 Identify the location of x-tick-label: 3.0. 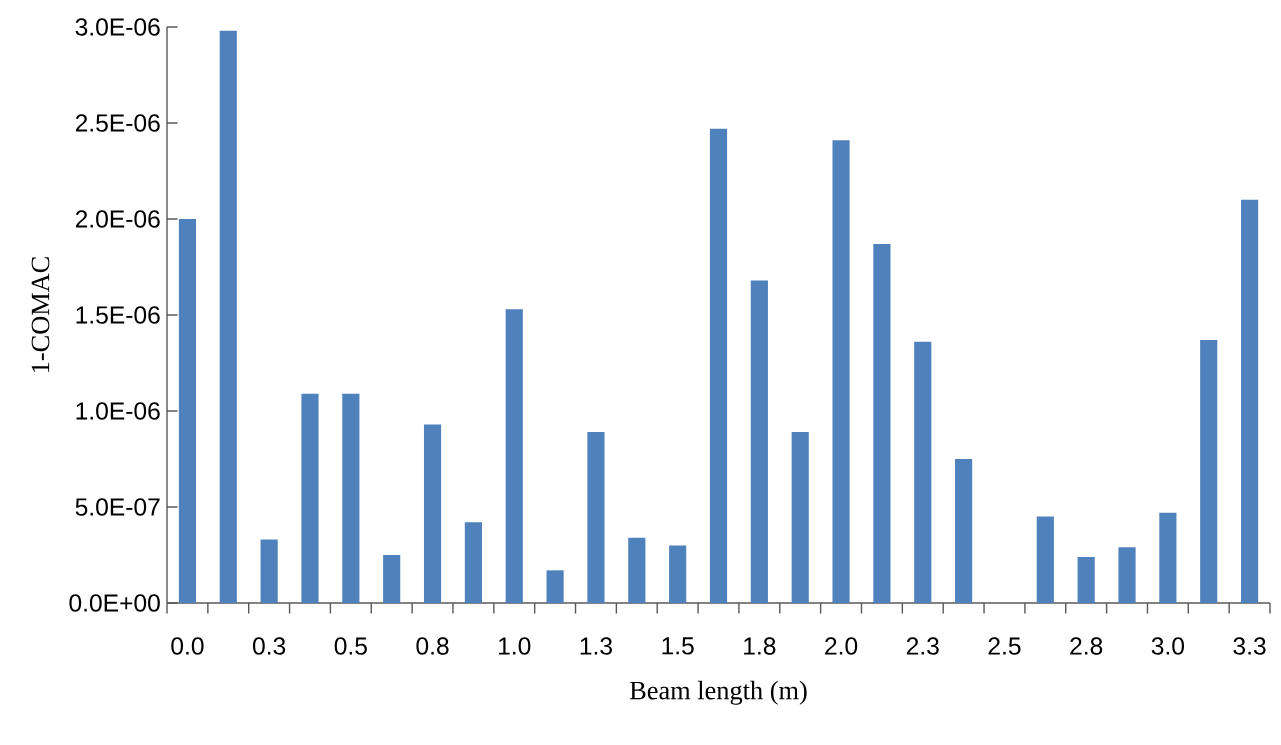
(1168, 646).